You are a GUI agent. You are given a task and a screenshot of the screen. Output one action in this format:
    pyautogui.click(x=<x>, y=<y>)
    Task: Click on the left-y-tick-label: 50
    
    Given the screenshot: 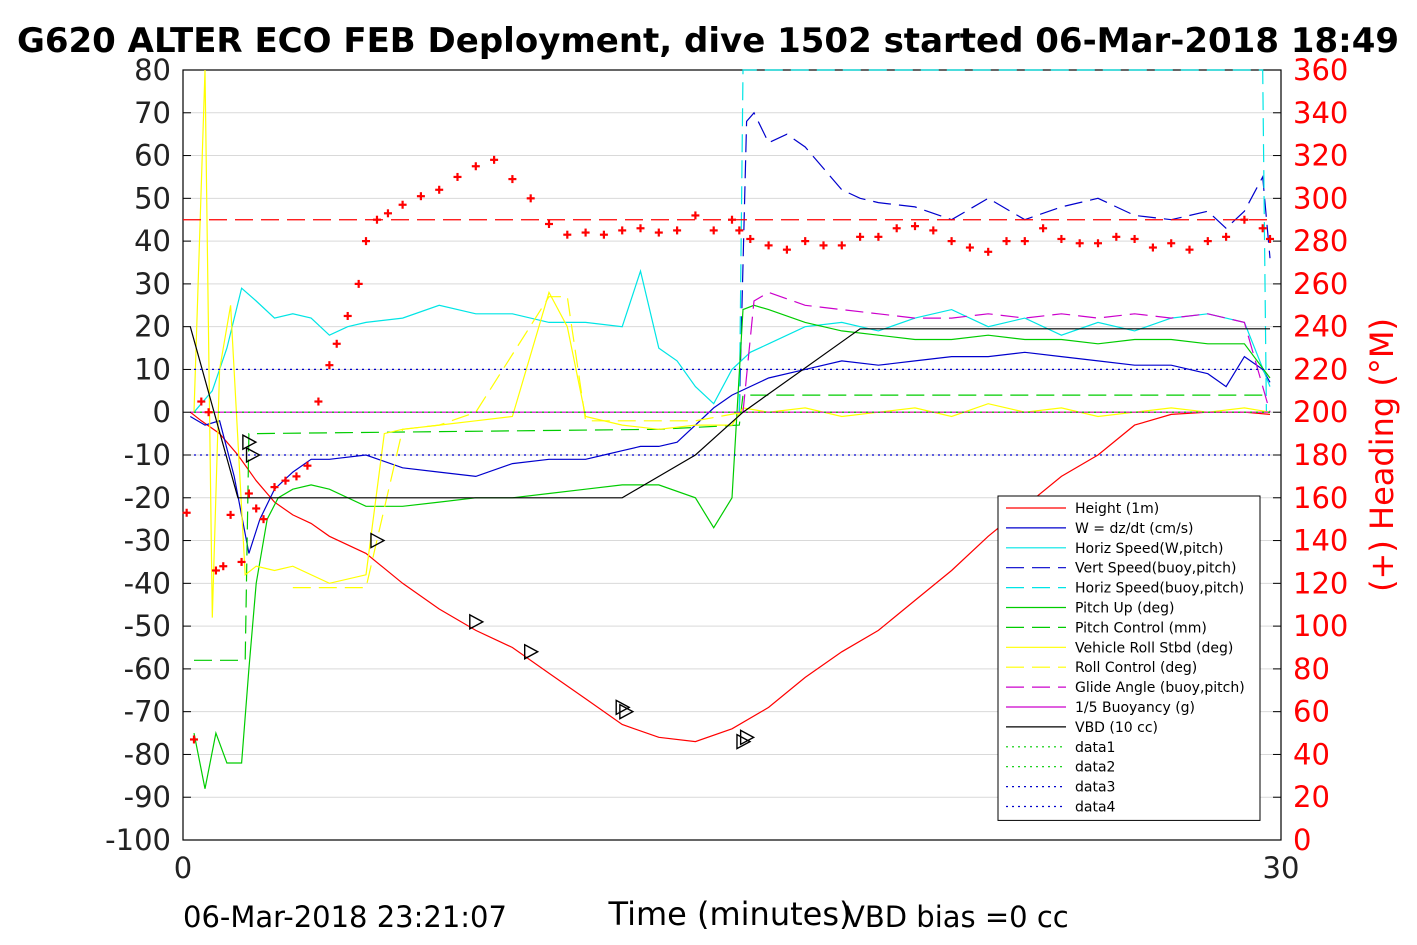 What is the action you would take?
    pyautogui.click(x=152, y=198)
    